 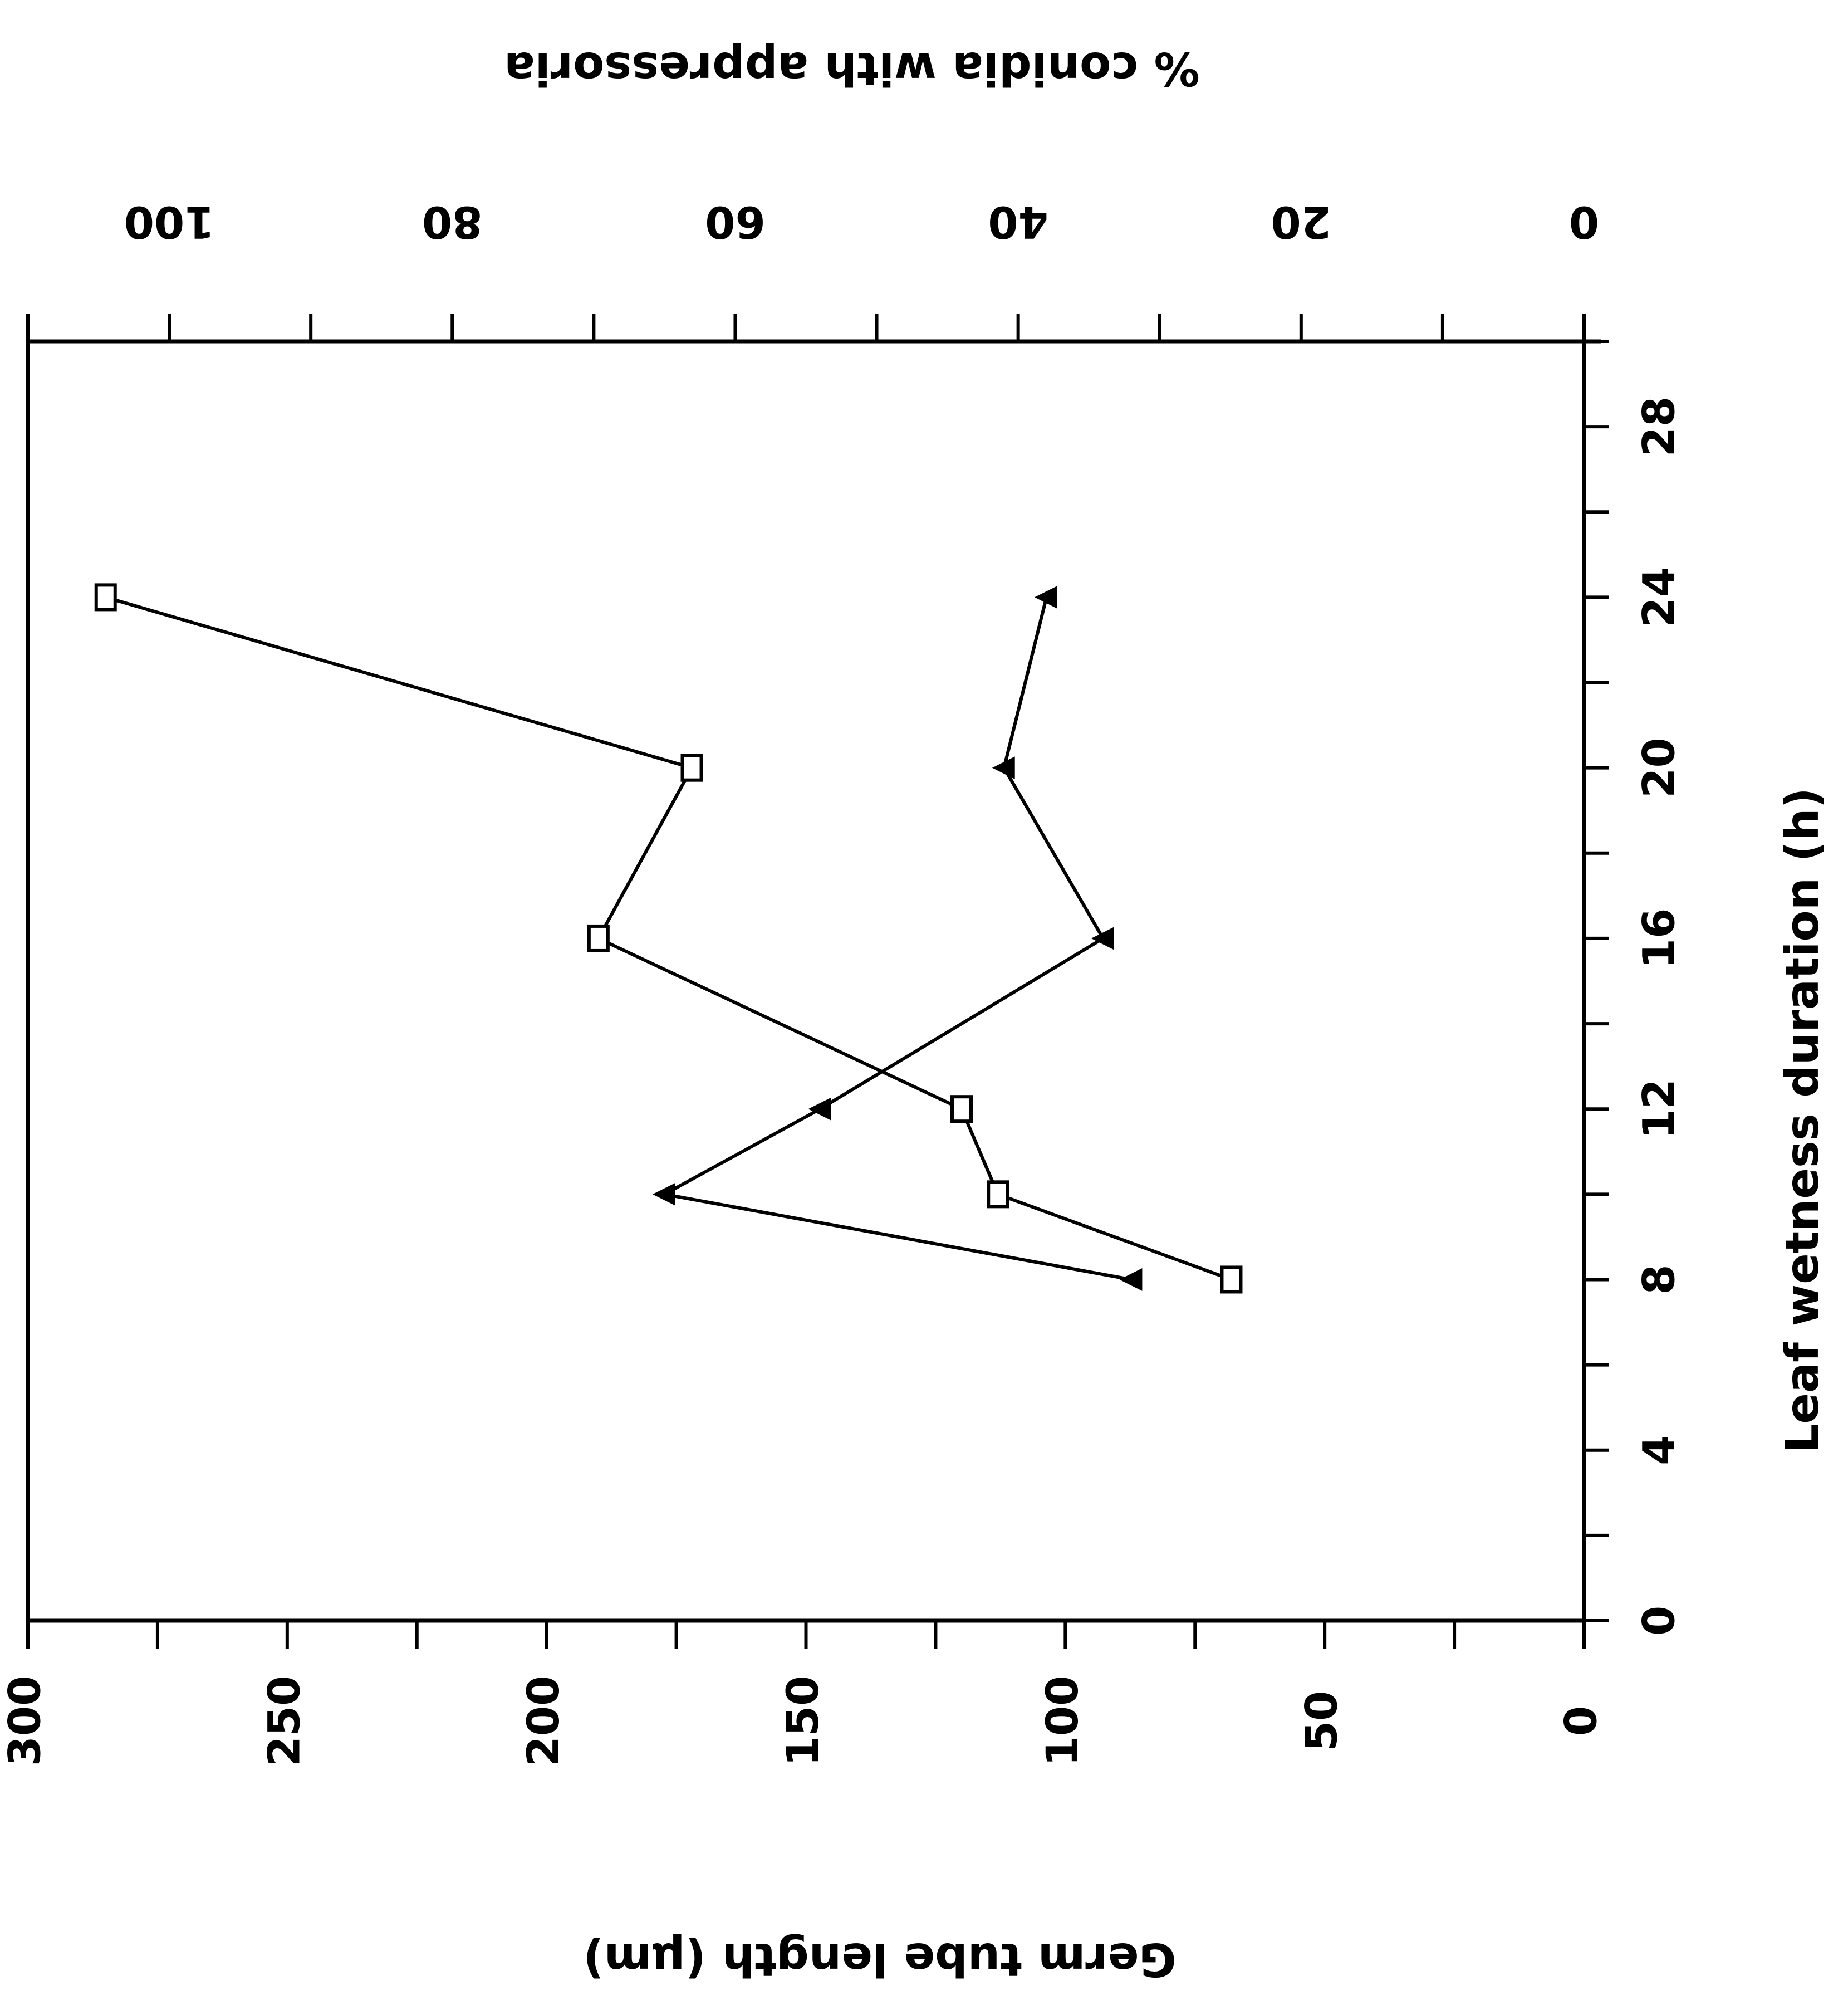 What do you see at coordinates (453, 222) in the screenshot?
I see `right-y-tick-label: 80` at bounding box center [453, 222].